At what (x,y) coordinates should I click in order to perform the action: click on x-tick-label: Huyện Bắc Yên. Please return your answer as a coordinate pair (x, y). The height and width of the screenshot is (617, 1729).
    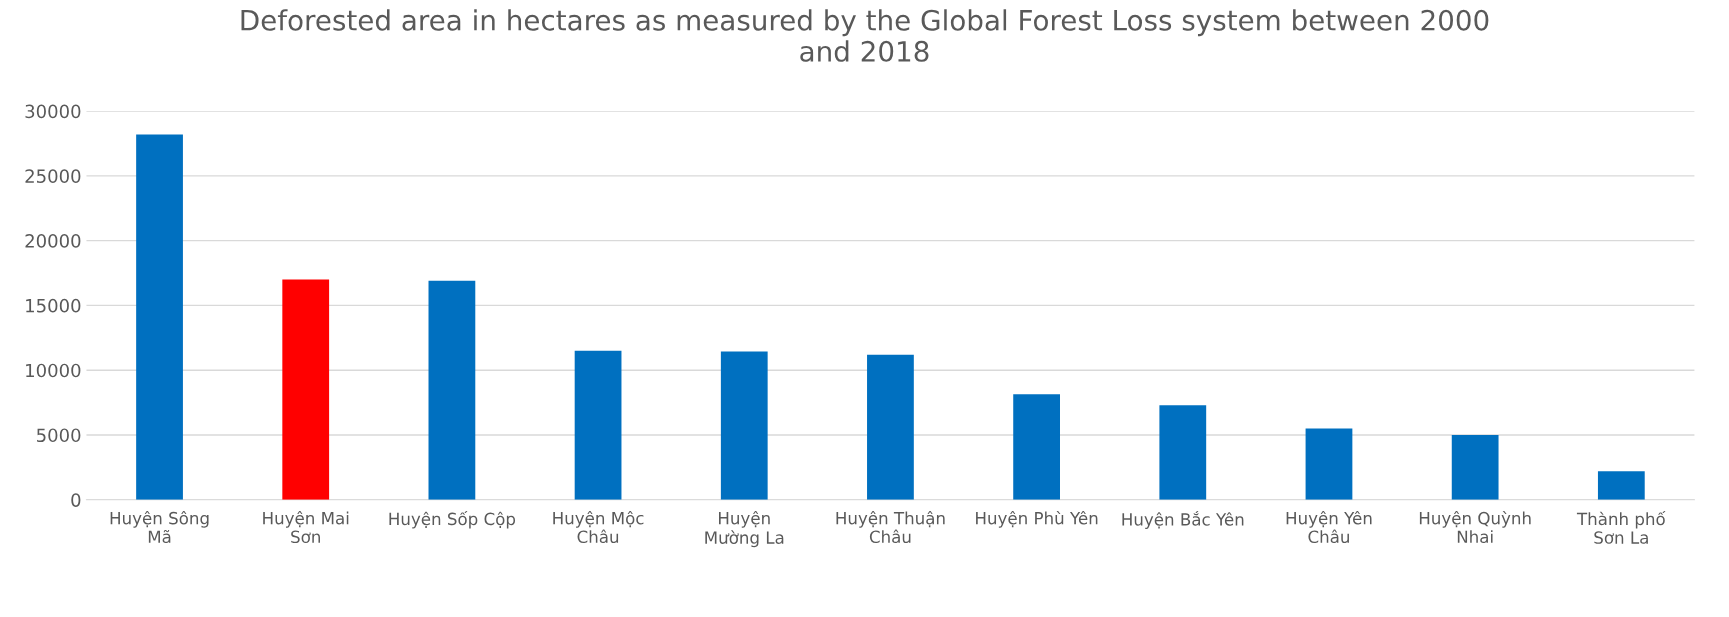
    Looking at the image, I should click on (1183, 519).